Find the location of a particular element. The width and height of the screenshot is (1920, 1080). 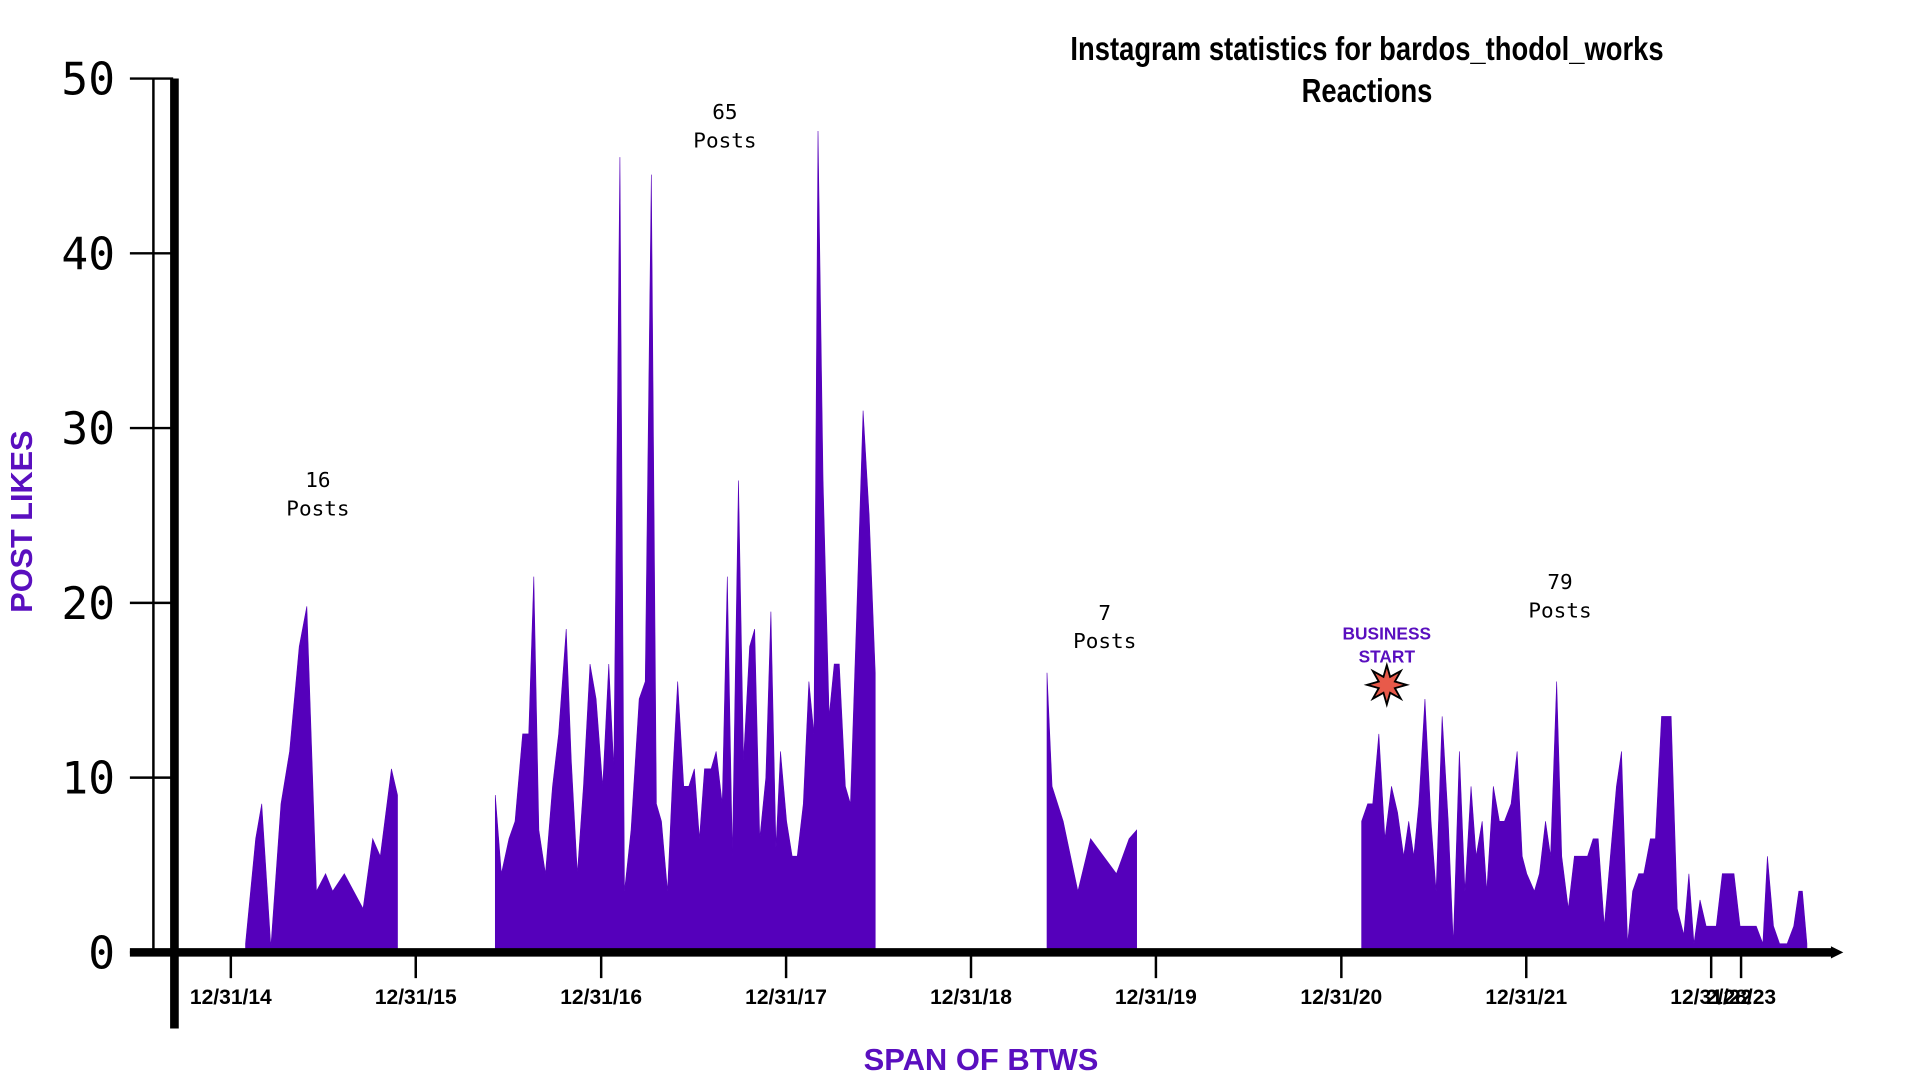

y-tick-label: 40 is located at coordinates (88, 254).